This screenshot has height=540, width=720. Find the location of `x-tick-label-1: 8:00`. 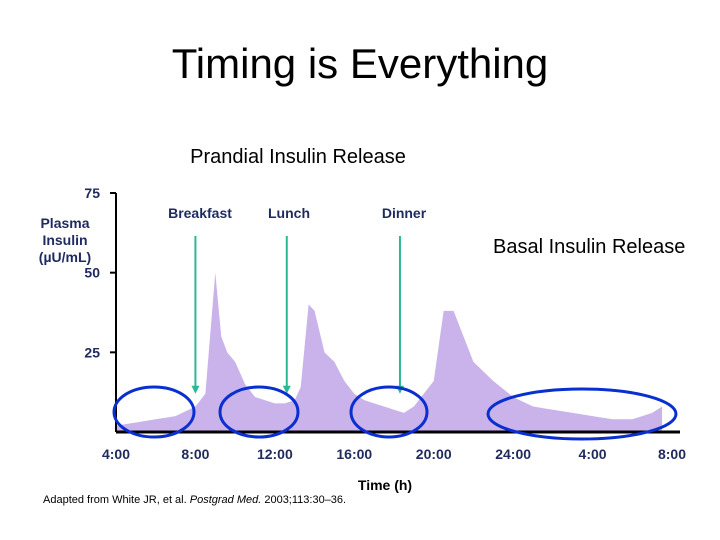

x-tick-label-1: 8:00 is located at coordinates (195, 454).